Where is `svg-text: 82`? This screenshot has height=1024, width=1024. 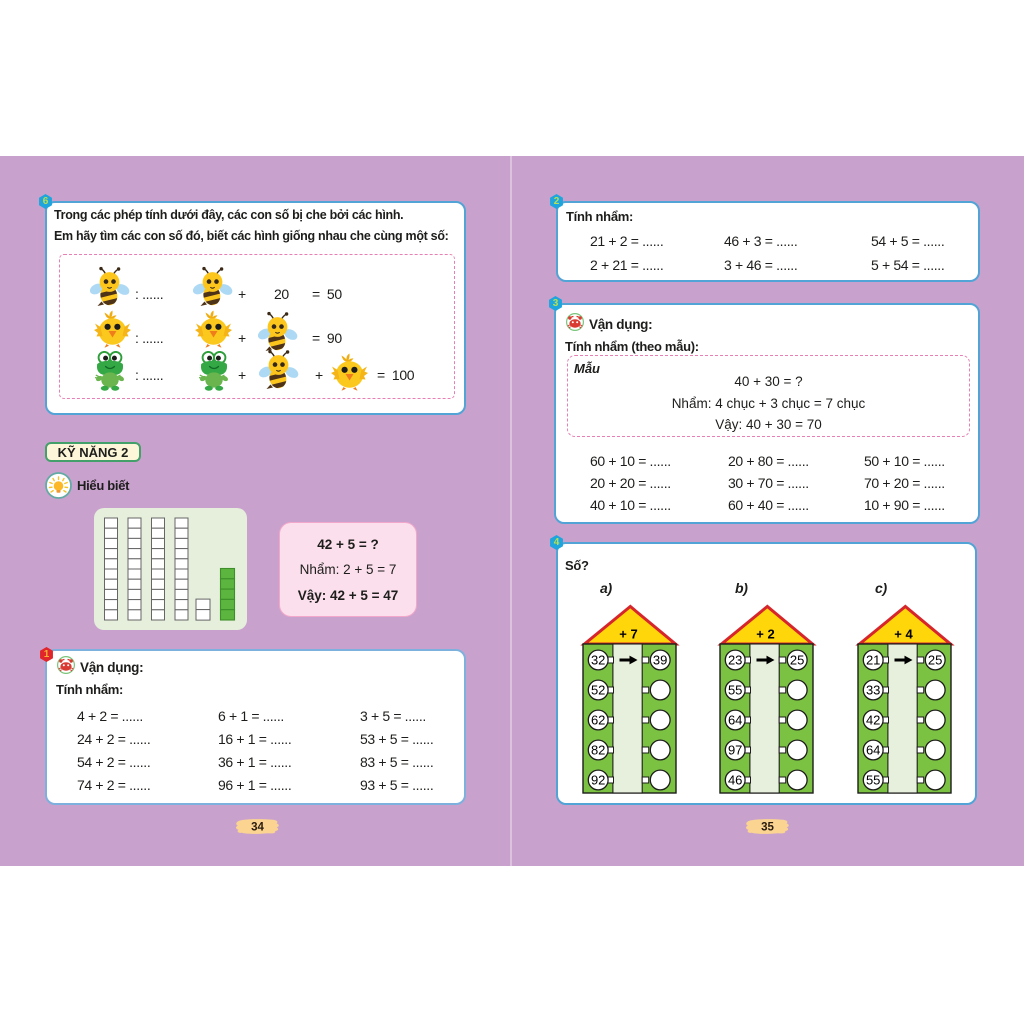
svg-text: 82 is located at coordinates (597, 749).